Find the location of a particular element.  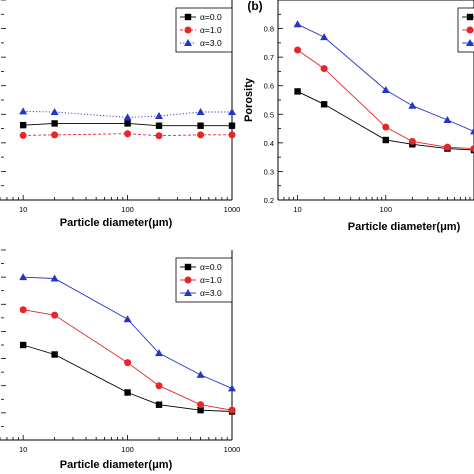

legend is located at coordinates (465, 30).